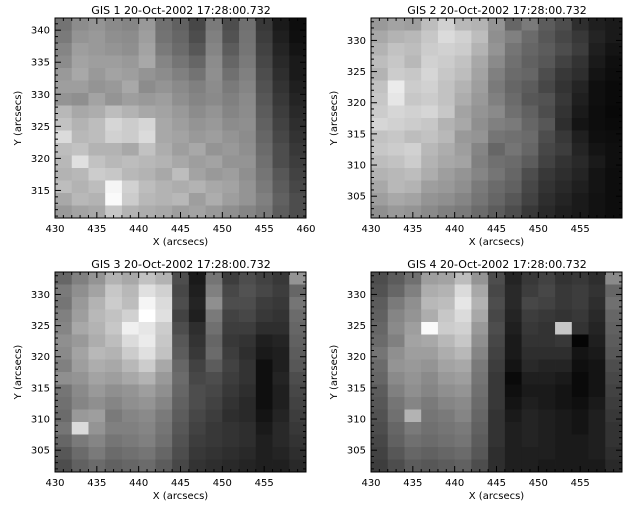 The image size is (640, 512). What do you see at coordinates (454, 229) in the screenshot?
I see `x-tick-label: 440` at bounding box center [454, 229].